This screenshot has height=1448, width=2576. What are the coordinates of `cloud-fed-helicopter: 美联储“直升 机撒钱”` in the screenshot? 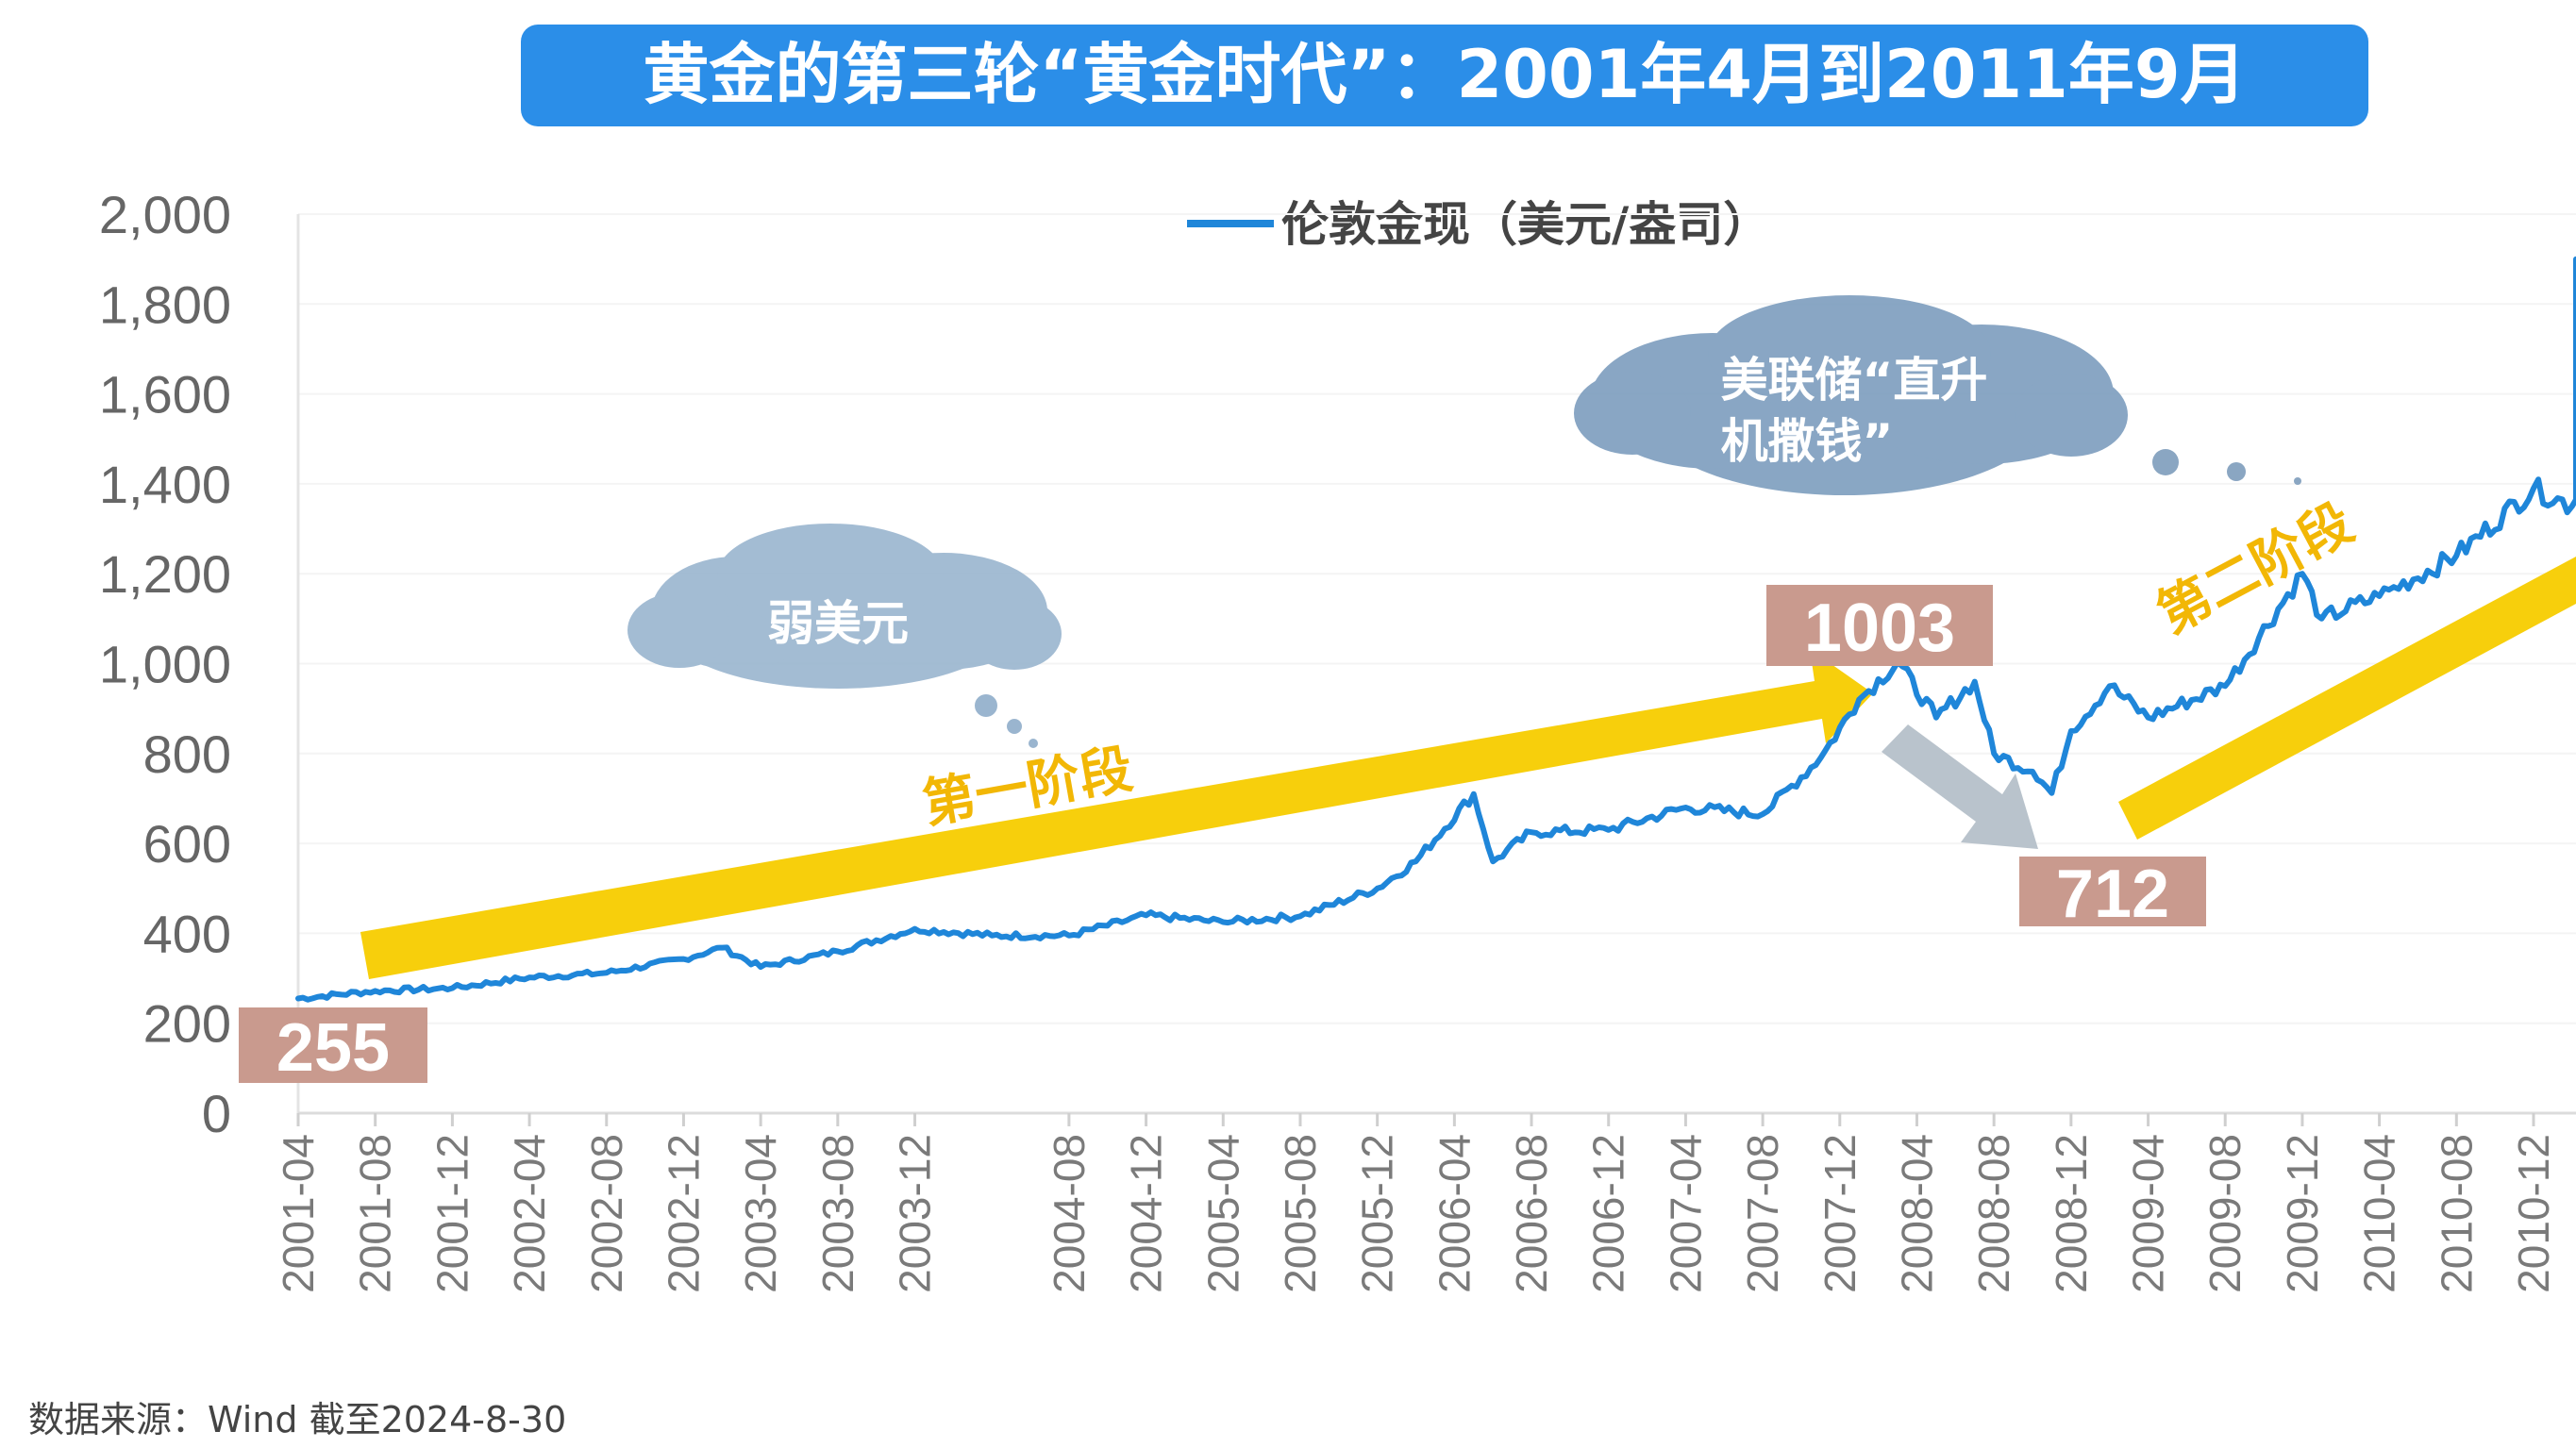 It's located at (1937, 395).